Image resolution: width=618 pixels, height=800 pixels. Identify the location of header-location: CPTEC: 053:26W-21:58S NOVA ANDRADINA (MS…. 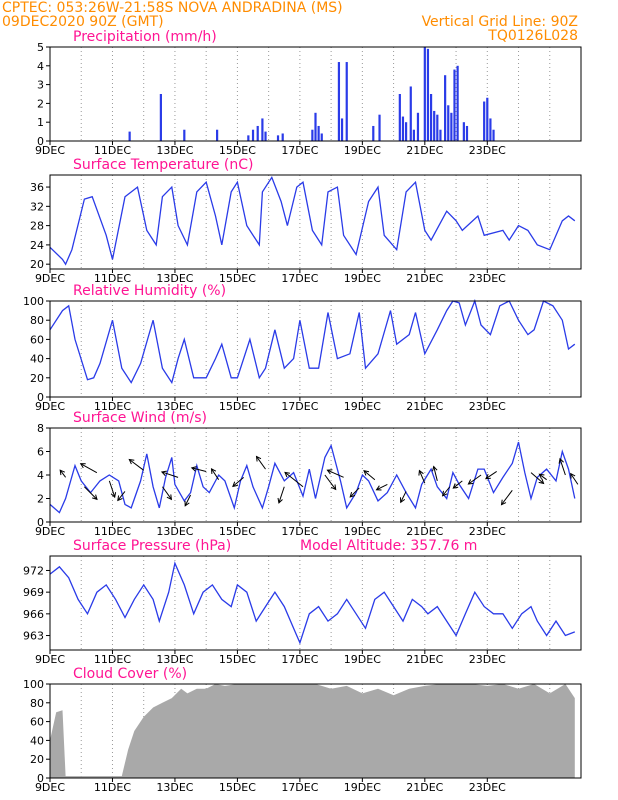
(172, 8).